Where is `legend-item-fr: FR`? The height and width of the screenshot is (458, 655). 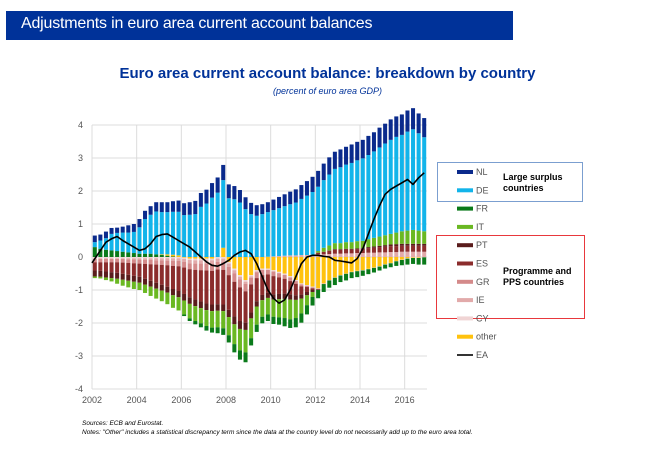
legend-item-fr: FR is located at coordinates (472, 209).